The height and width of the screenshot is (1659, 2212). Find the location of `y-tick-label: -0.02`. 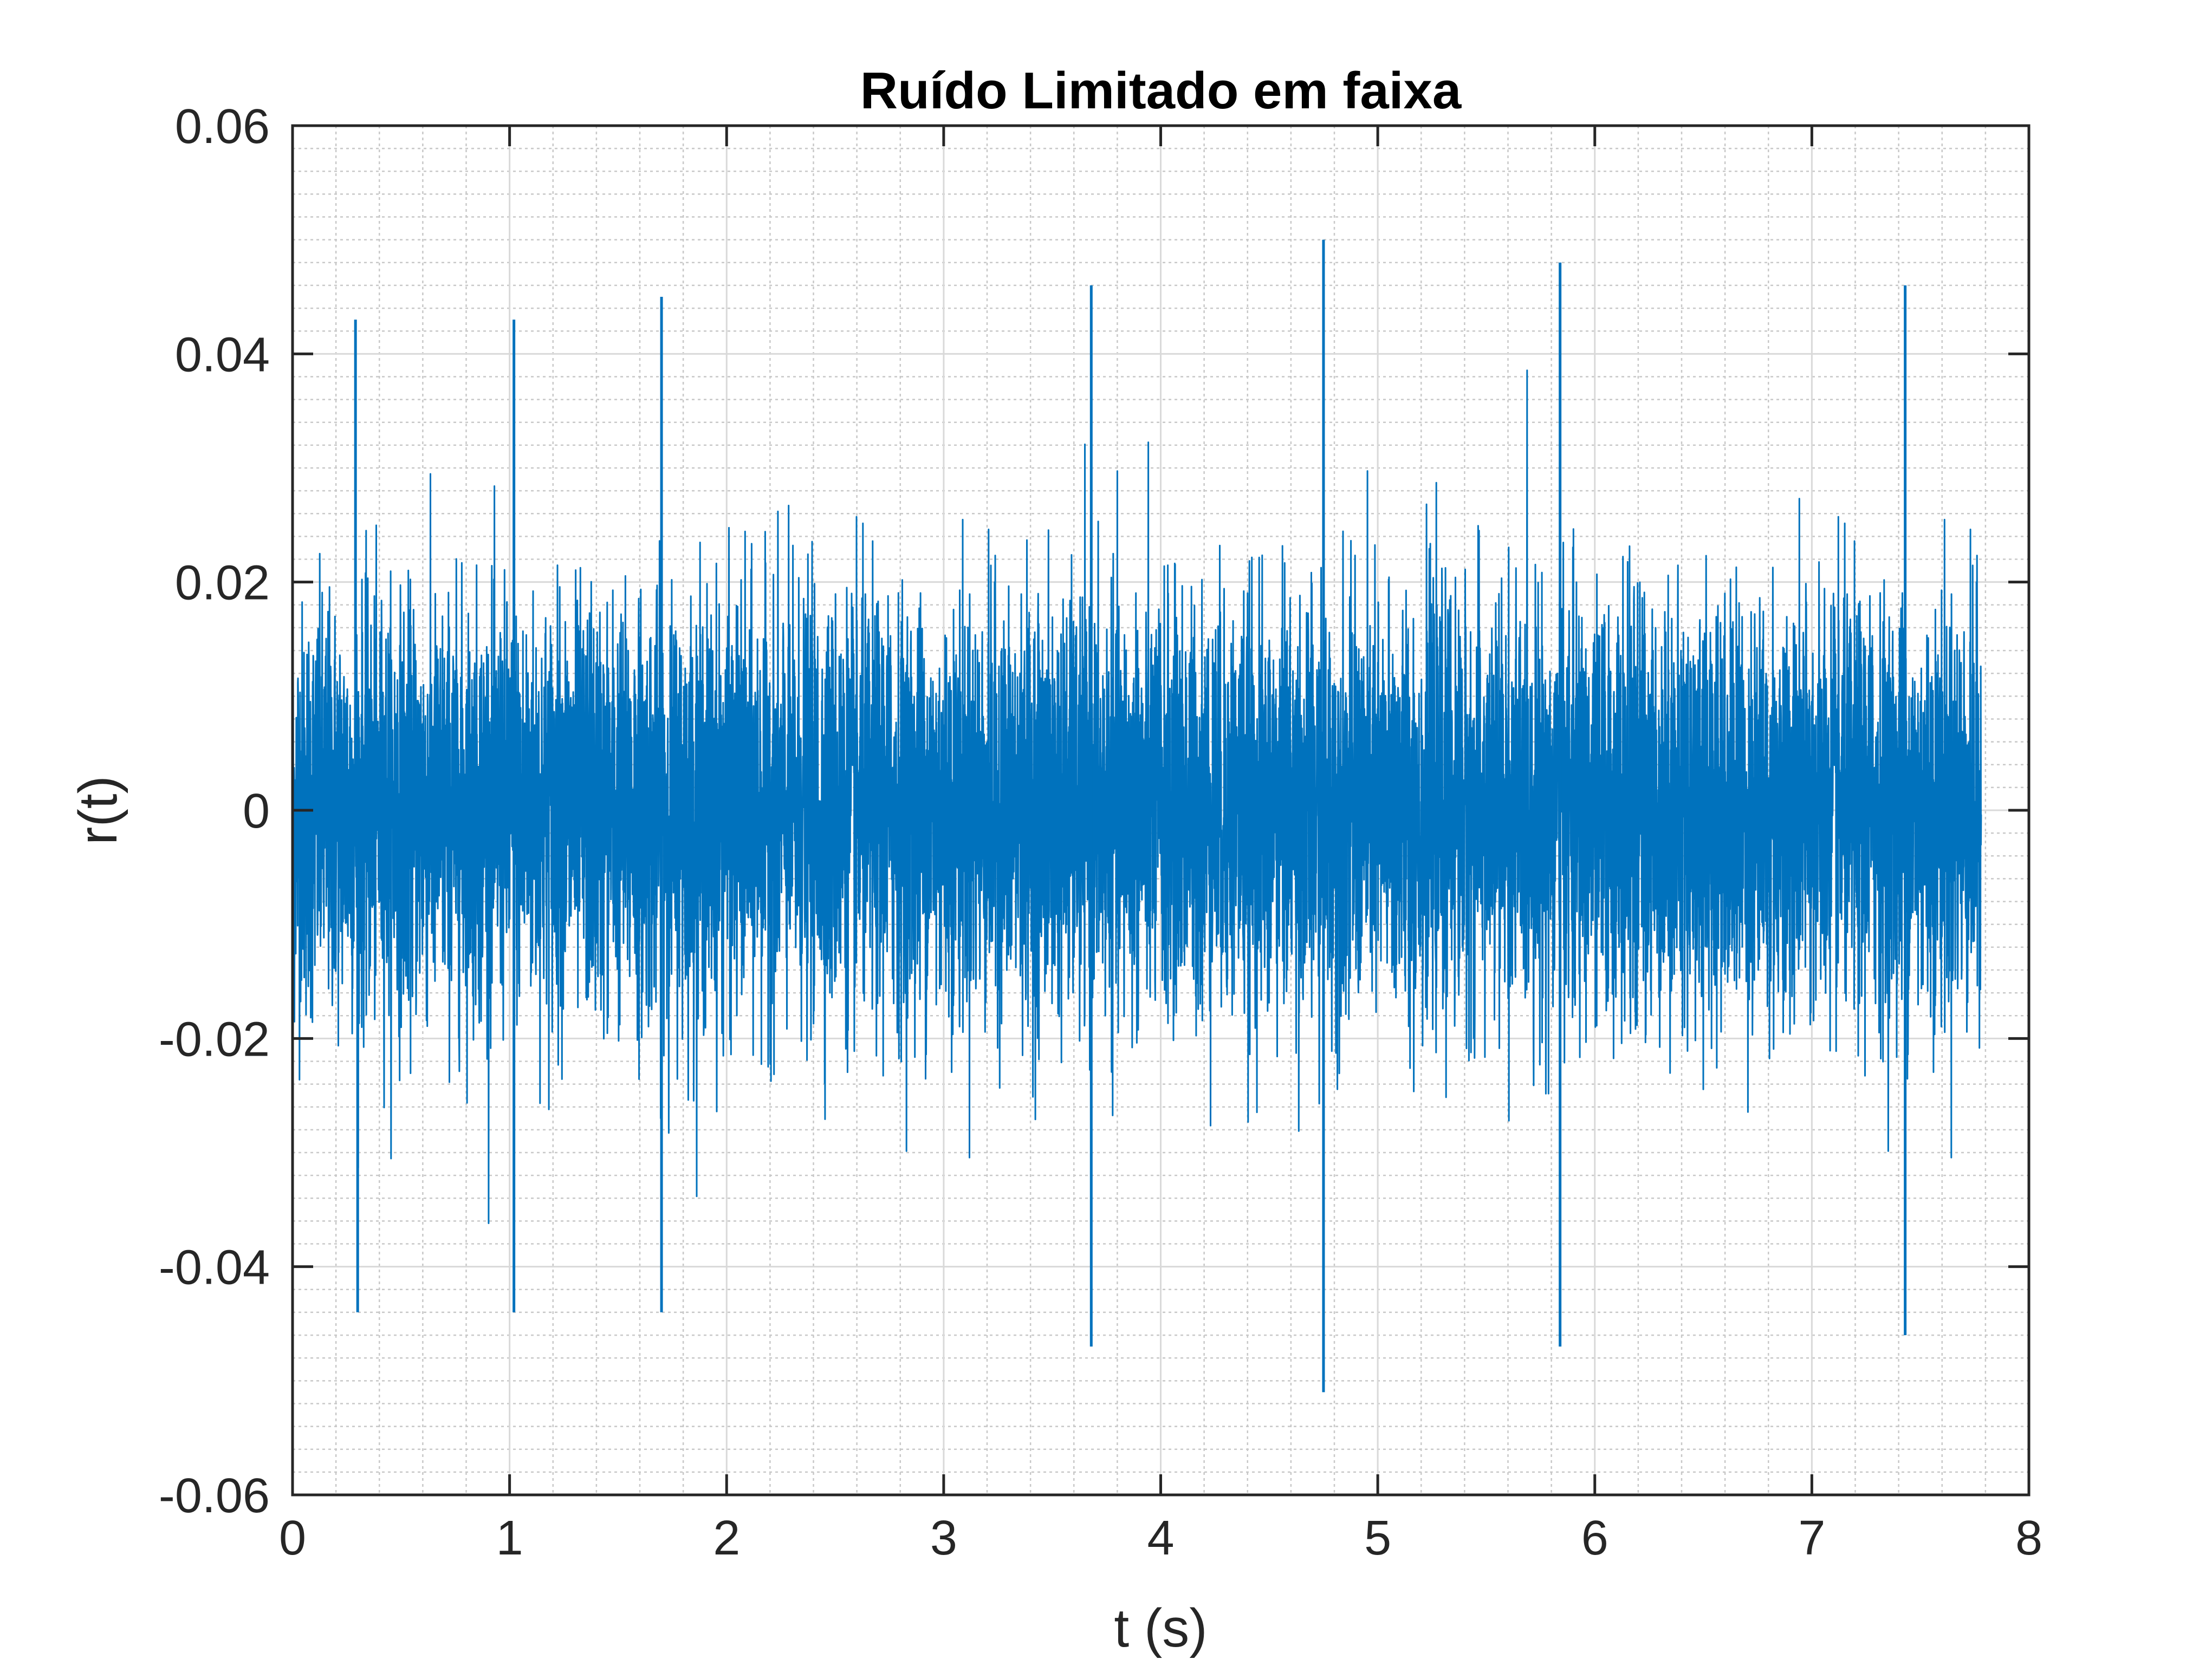

y-tick-label: -0.02 is located at coordinates (214, 1039).